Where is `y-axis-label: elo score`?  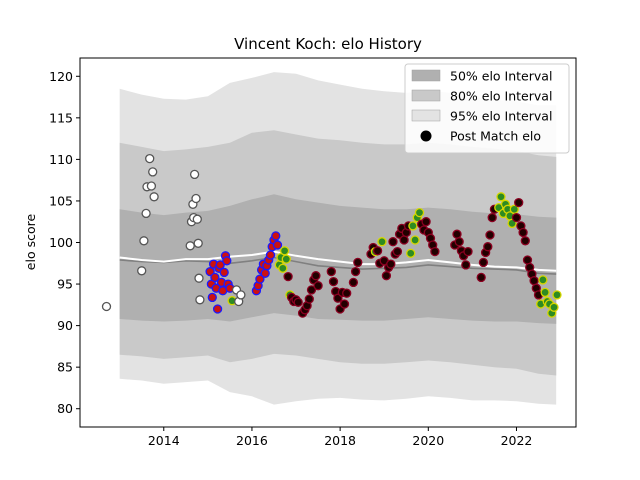 y-axis-label: elo score is located at coordinates (30, 242).